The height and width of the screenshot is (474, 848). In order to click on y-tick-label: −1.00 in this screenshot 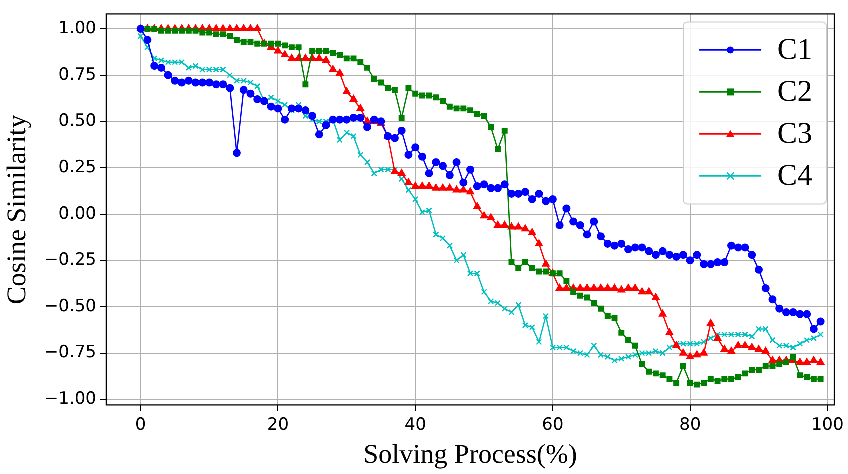, I will do `click(70, 399)`.